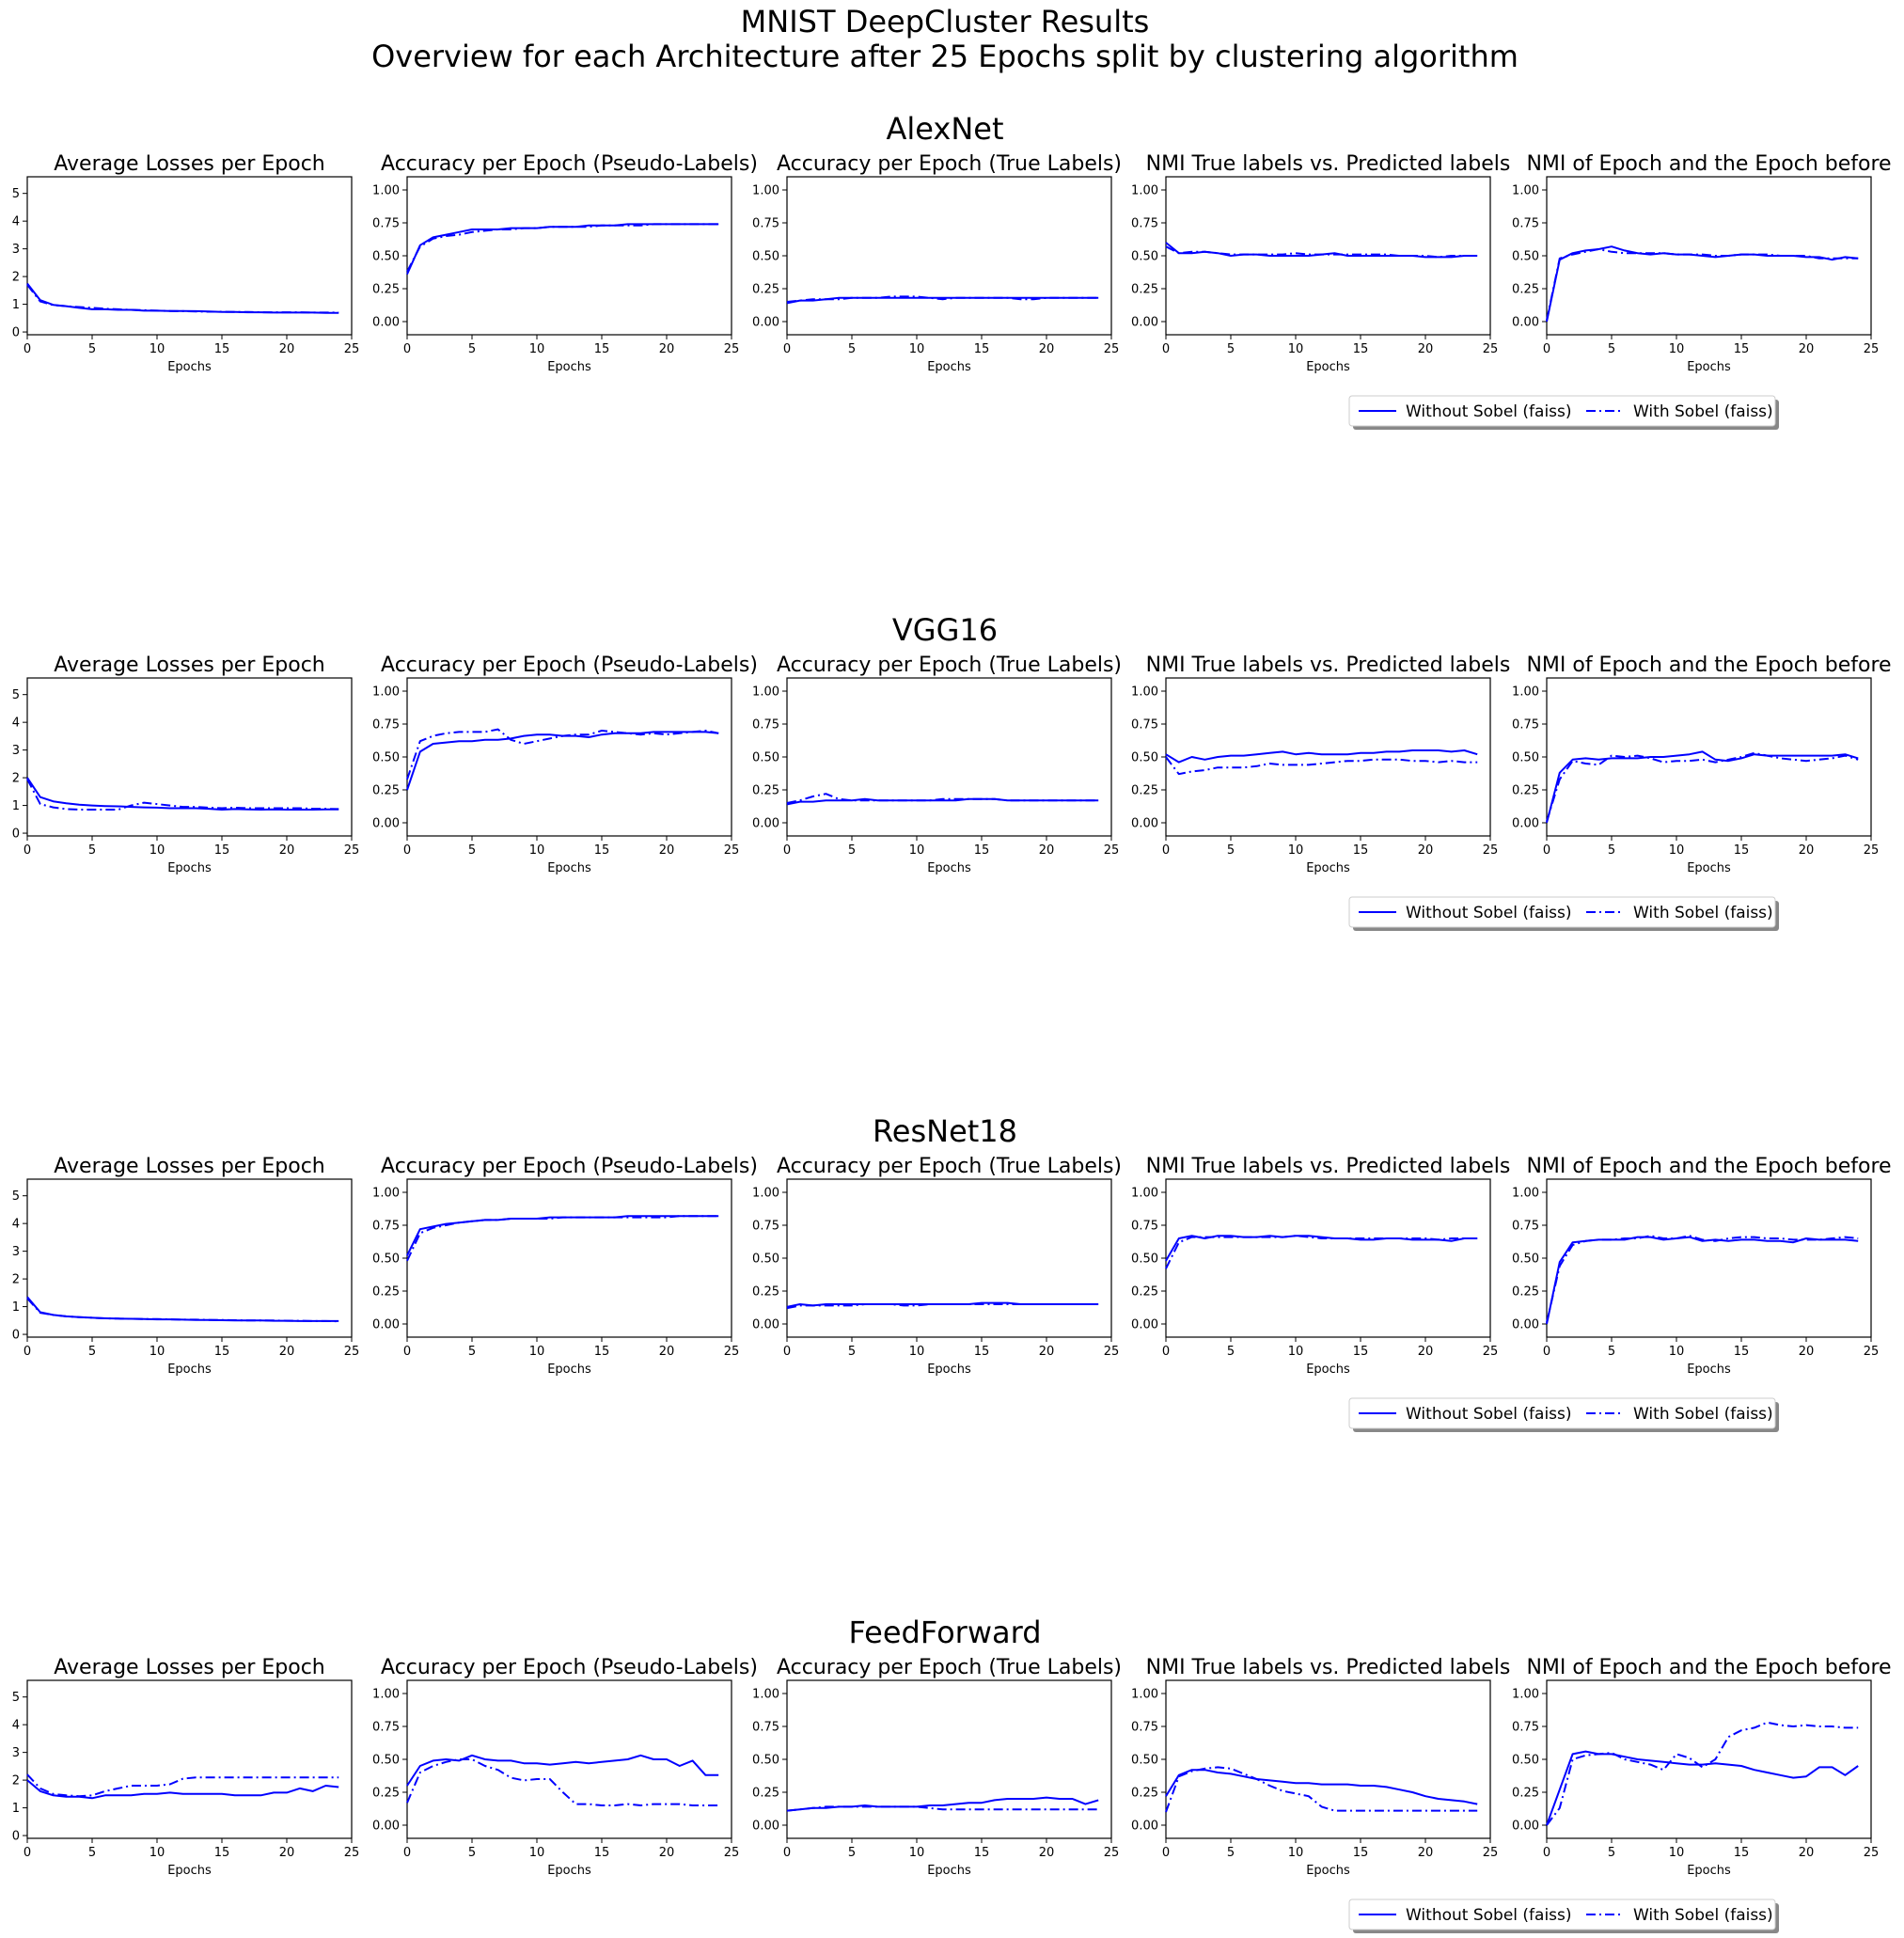  I want to click on y-tick-label: 3, so click(16, 250).